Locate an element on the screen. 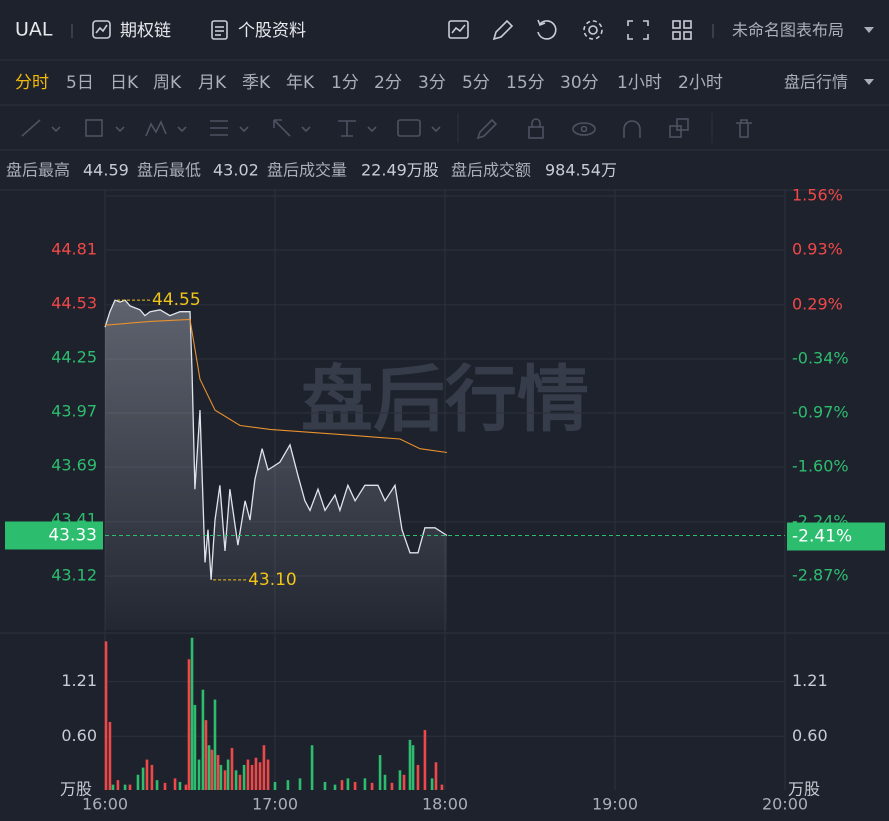 The width and height of the screenshot is (889, 821). y2-tick-label: 0.93% is located at coordinates (817, 249).